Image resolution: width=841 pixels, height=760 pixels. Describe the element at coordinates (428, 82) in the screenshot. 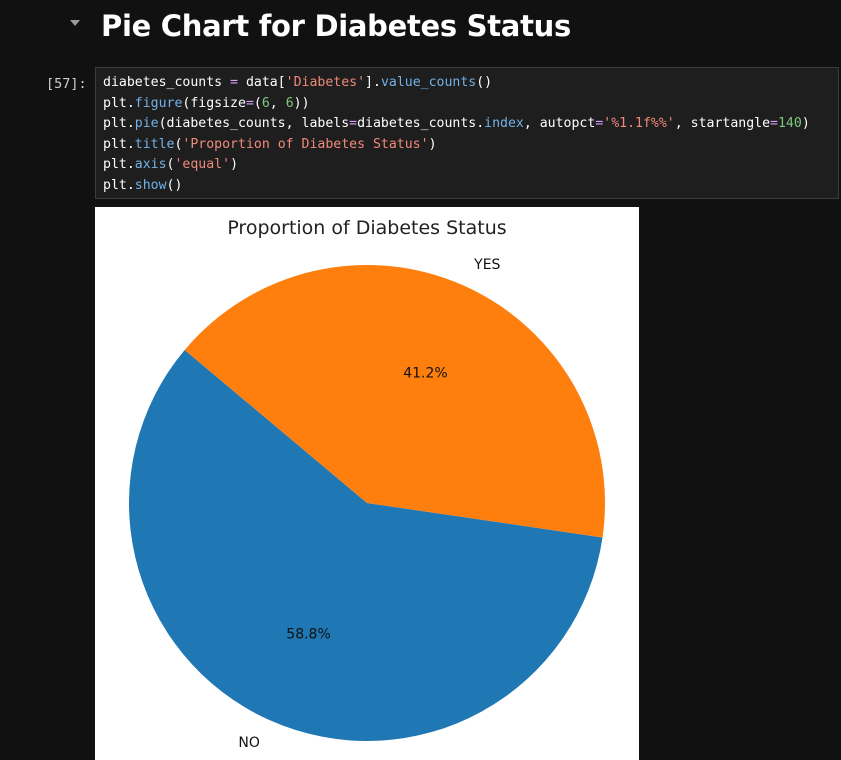

I see `code-token: value_counts` at that location.